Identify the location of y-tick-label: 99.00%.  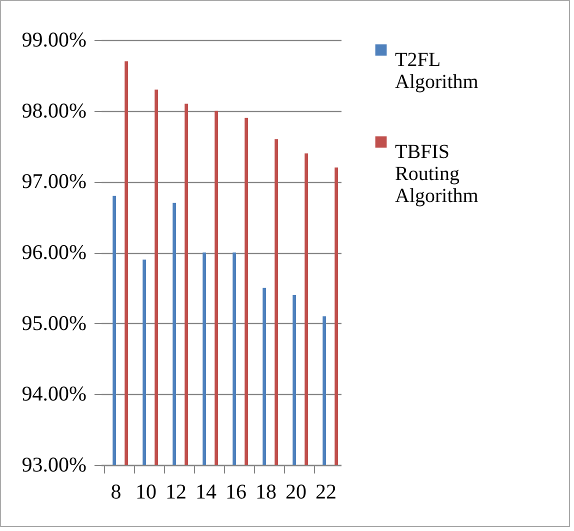
(54, 40).